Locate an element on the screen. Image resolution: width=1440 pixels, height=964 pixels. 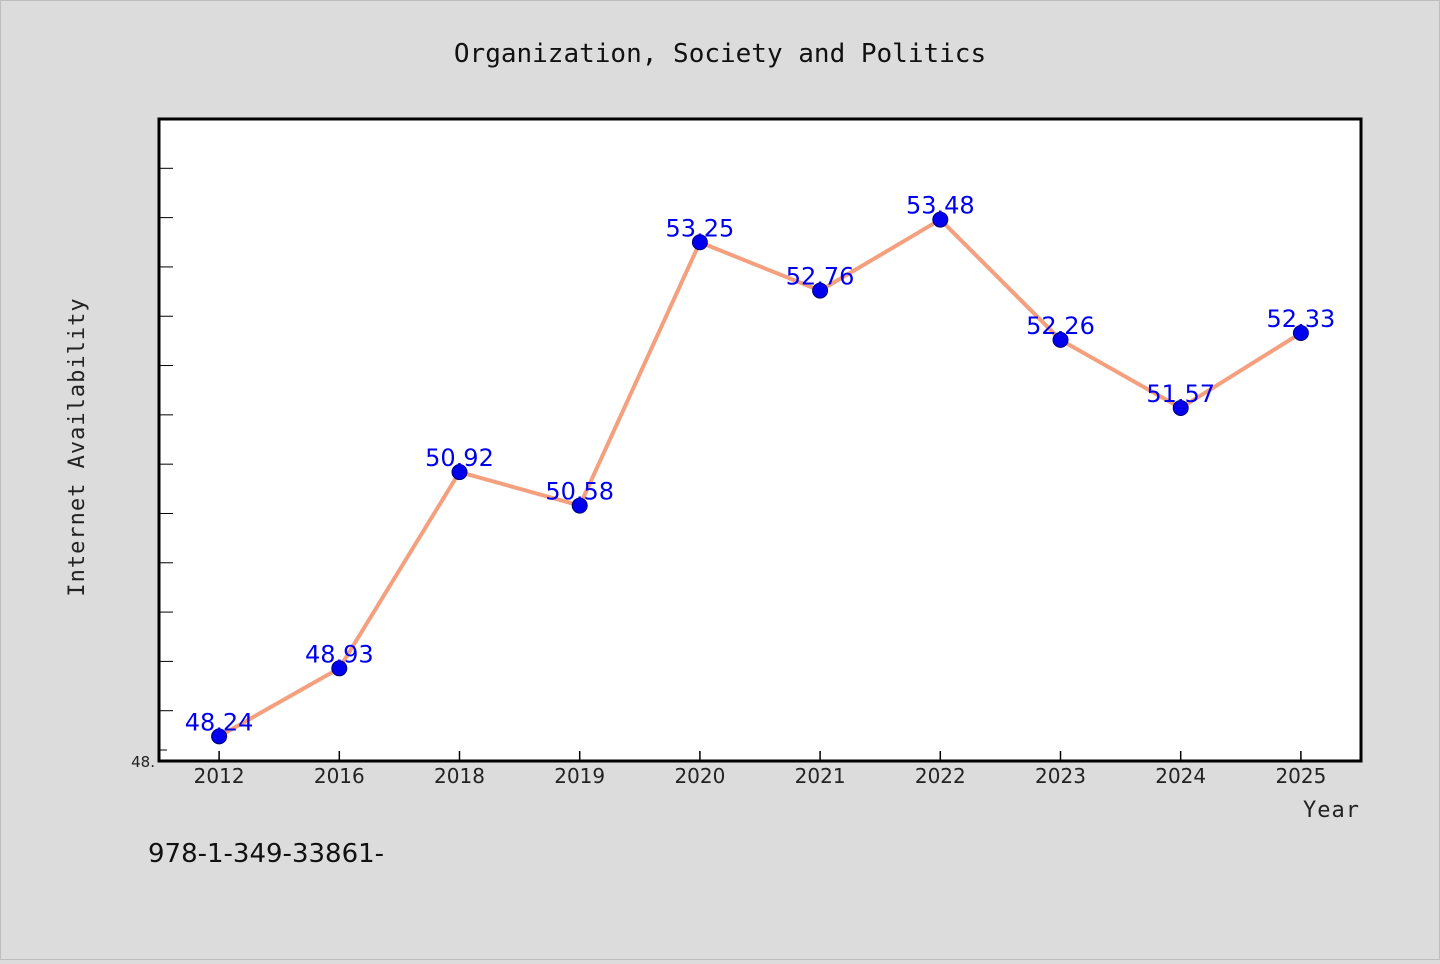
y-axis-ticks is located at coordinates (166, 459).